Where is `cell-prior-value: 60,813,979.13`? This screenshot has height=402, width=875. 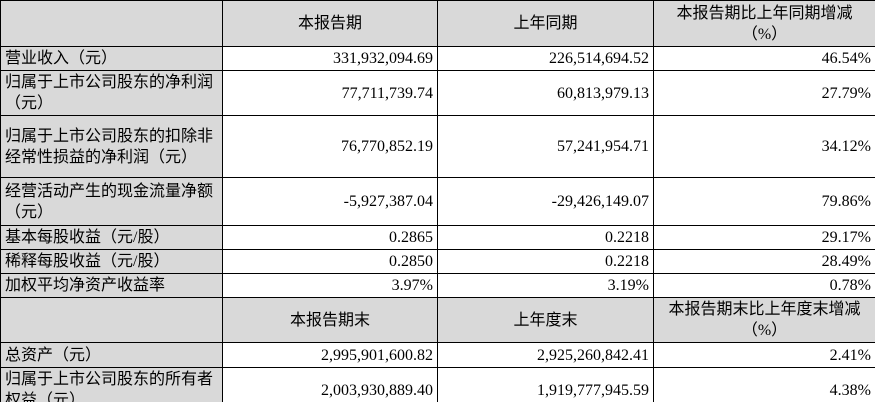
cell-prior-value: 60,813,979.13 is located at coordinates (545, 93).